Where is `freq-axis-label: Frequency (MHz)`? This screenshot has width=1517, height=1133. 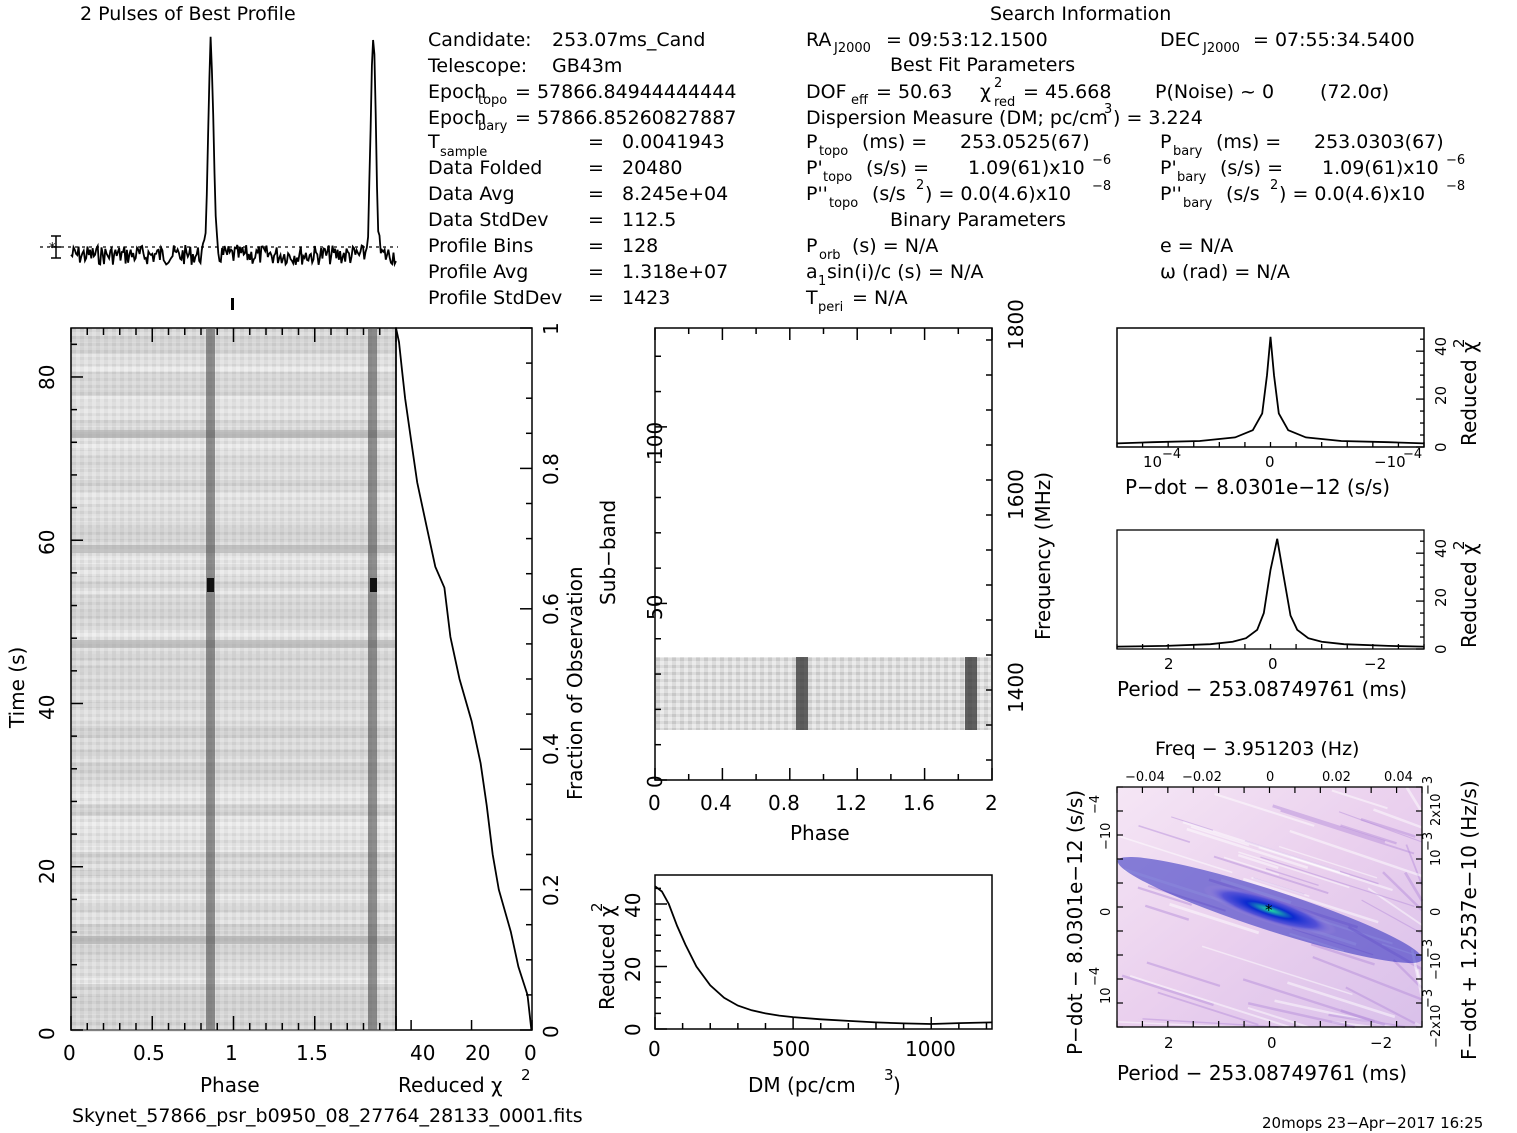 freq-axis-label: Frequency (MHz) is located at coordinates (1043, 556).